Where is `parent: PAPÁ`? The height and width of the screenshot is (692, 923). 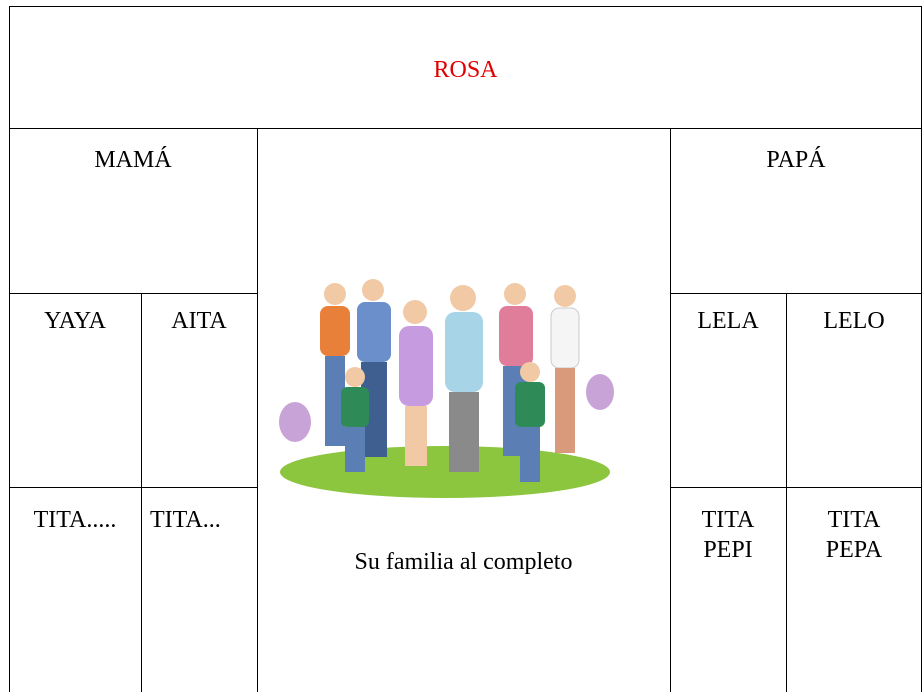 parent: PAPÁ is located at coordinates (796, 160).